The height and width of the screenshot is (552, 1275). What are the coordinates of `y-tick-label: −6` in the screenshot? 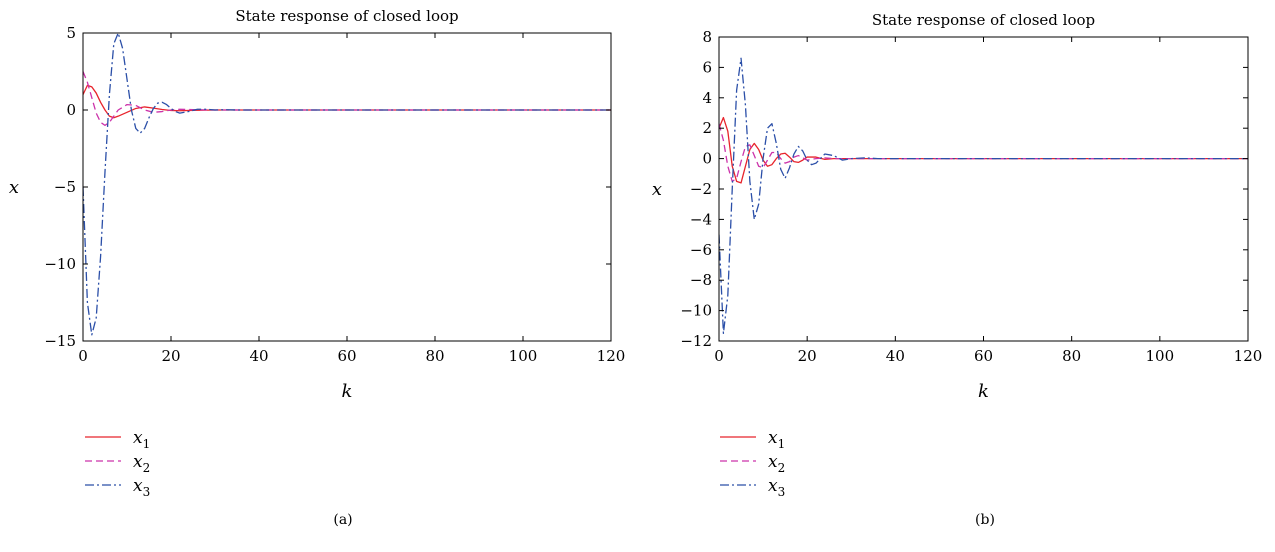 It's located at (701, 250).